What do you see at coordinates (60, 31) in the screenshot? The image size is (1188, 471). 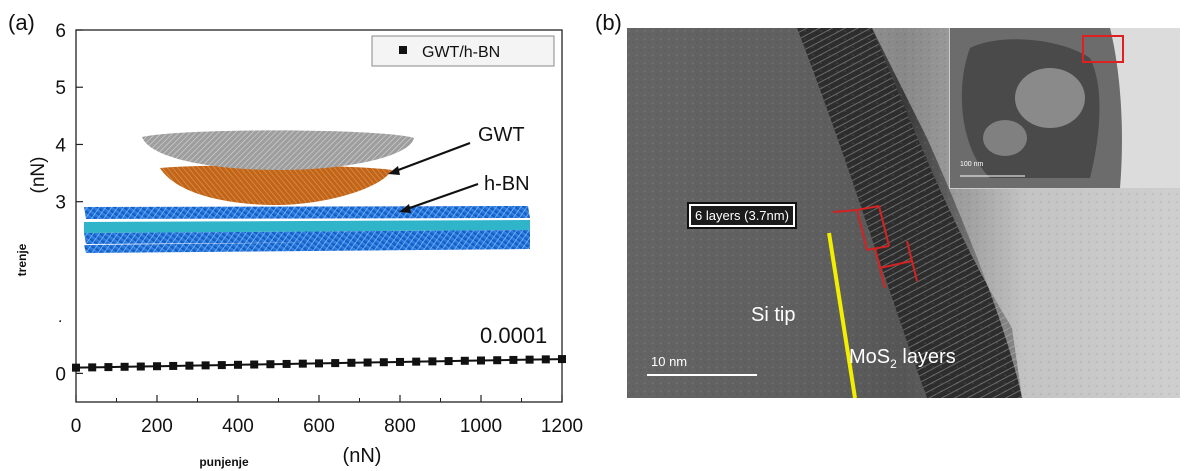 I see `y-tick-label: 6` at bounding box center [60, 31].